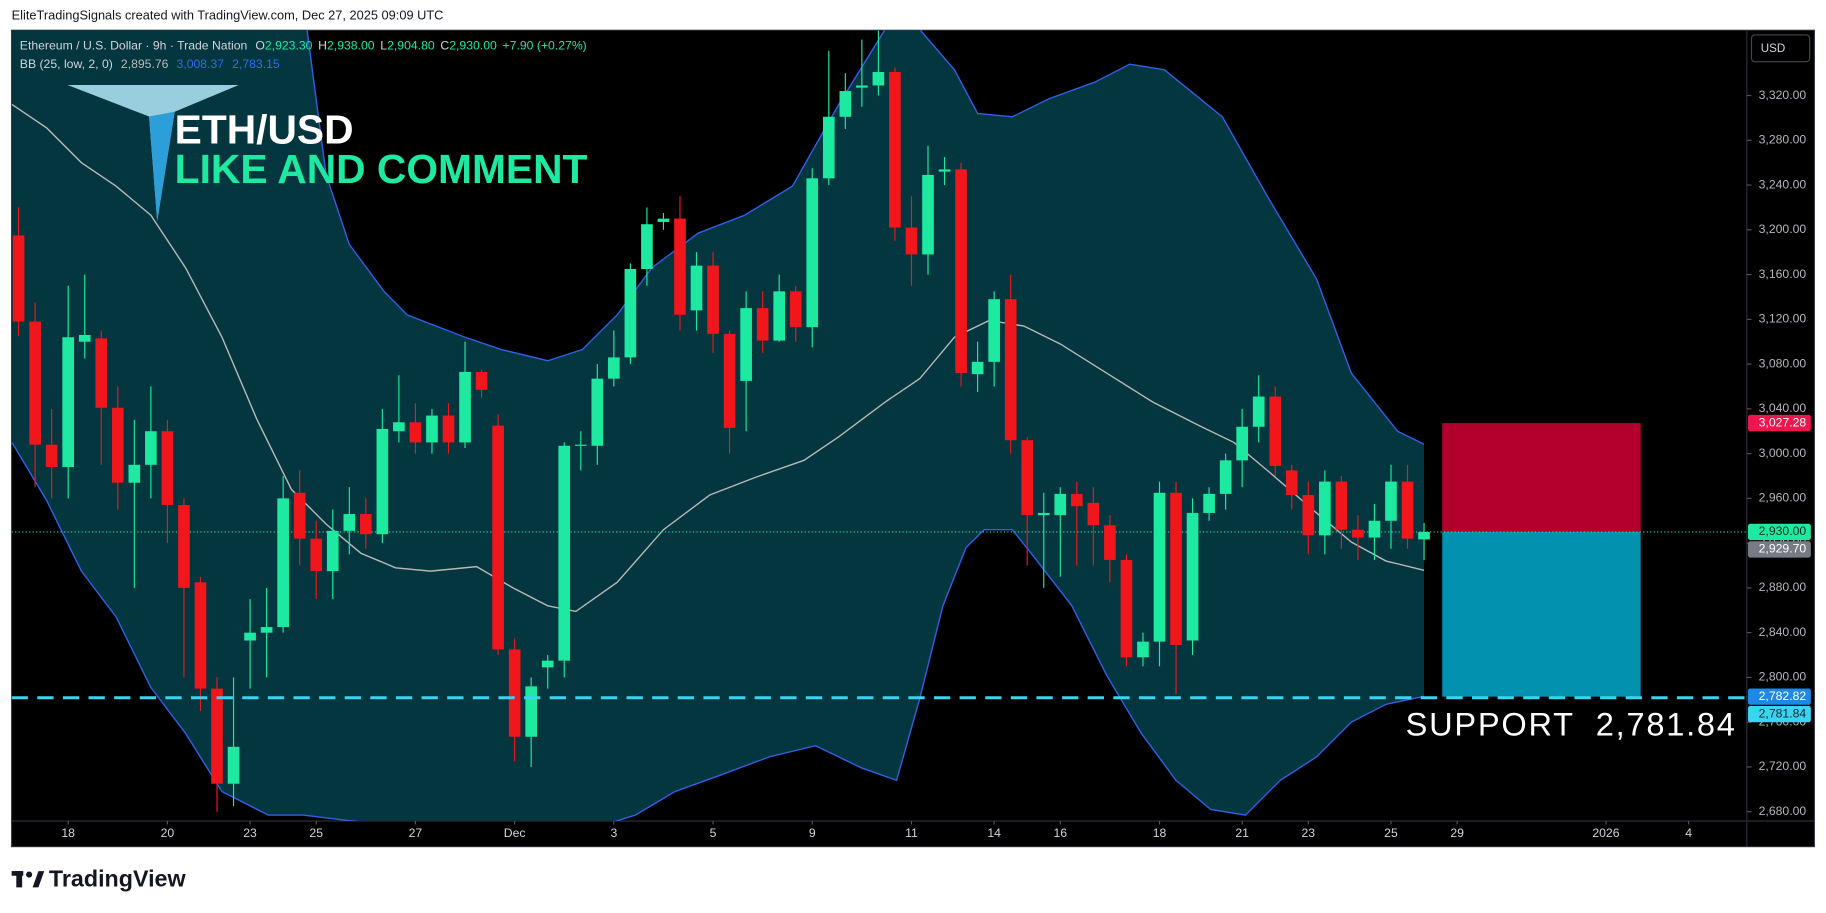 The image size is (1826, 913). What do you see at coordinates (168, 833) in the screenshot?
I see `x-tick-label: 20` at bounding box center [168, 833].